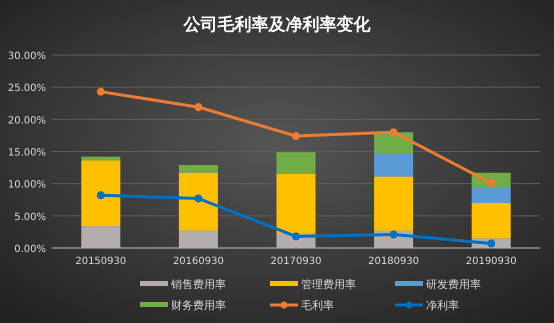 Image resolution: width=554 pixels, height=323 pixels. What do you see at coordinates (27, 56) in the screenshot?
I see `y-tick-label: 30.00%` at bounding box center [27, 56].